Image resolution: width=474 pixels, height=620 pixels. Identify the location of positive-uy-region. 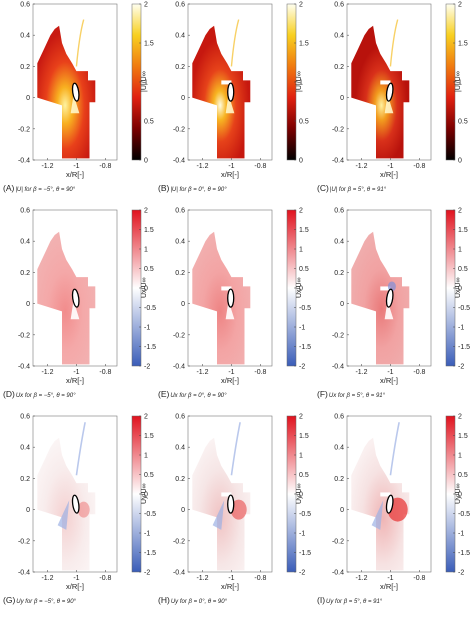
(238, 509).